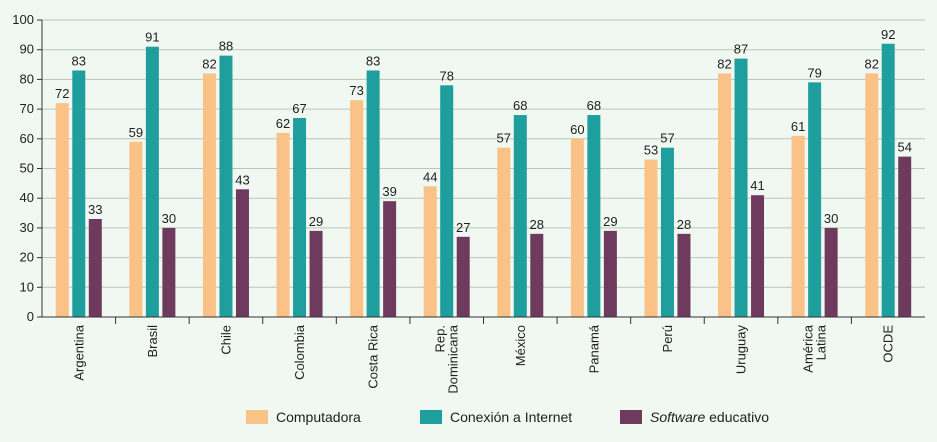 The width and height of the screenshot is (937, 442). I want to click on category-label-line: OCDE, so click(888, 344).